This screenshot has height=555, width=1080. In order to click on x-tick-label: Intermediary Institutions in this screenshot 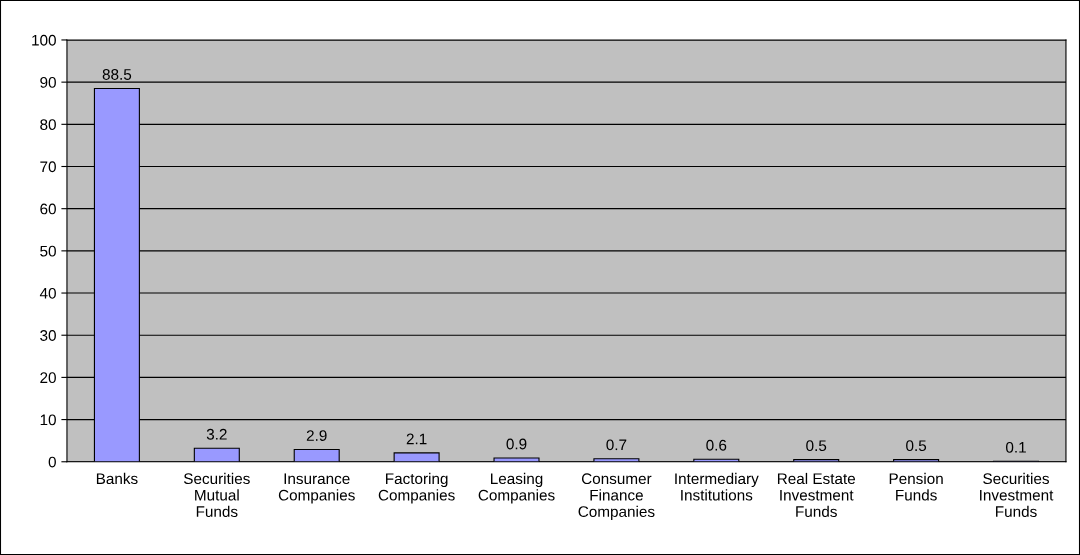, I will do `click(717, 486)`.